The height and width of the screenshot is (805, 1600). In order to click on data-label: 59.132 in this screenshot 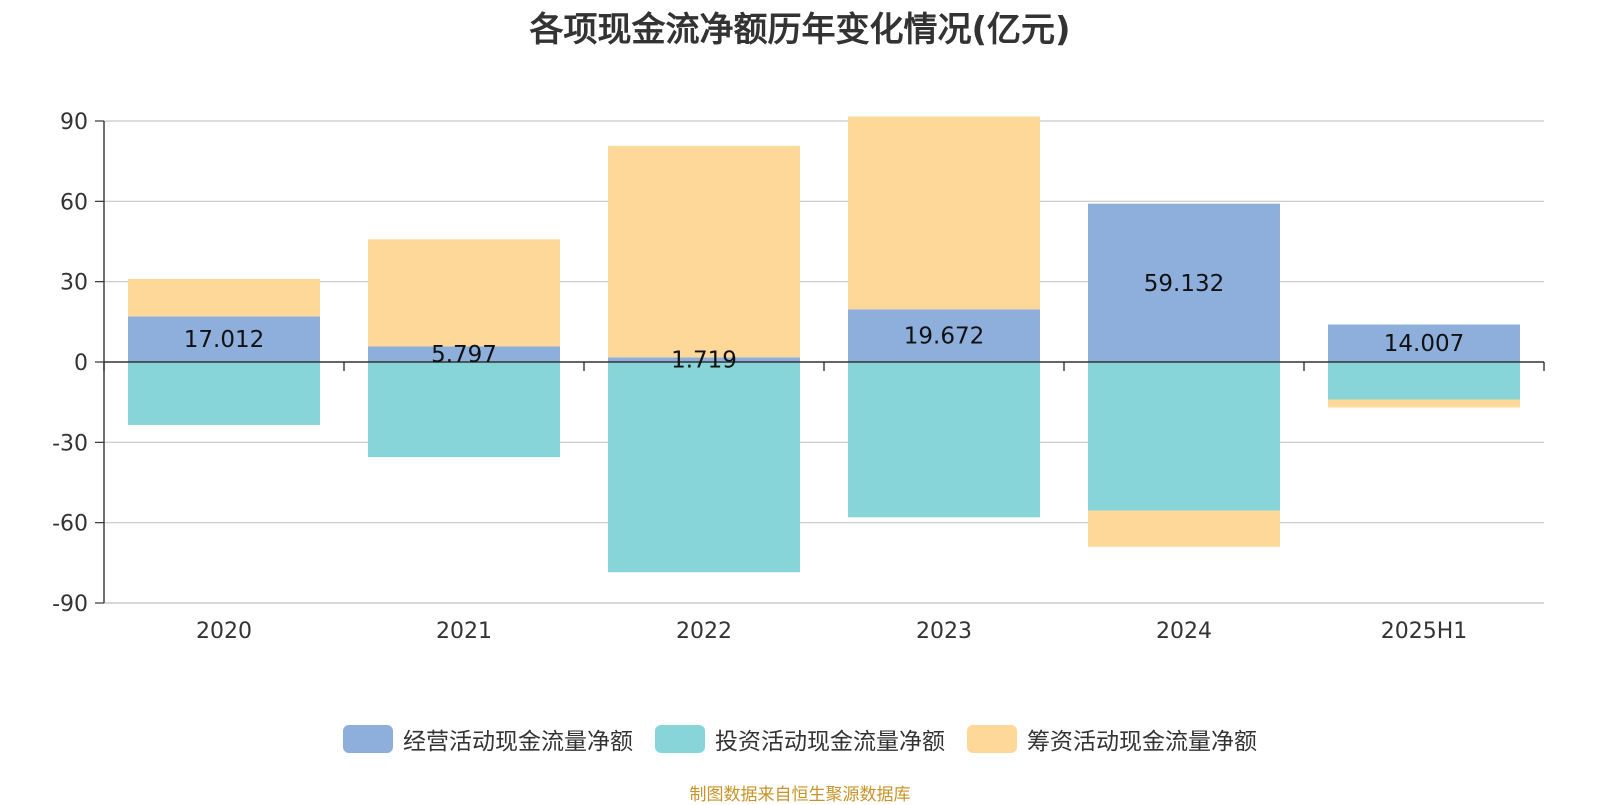, I will do `click(1184, 284)`.